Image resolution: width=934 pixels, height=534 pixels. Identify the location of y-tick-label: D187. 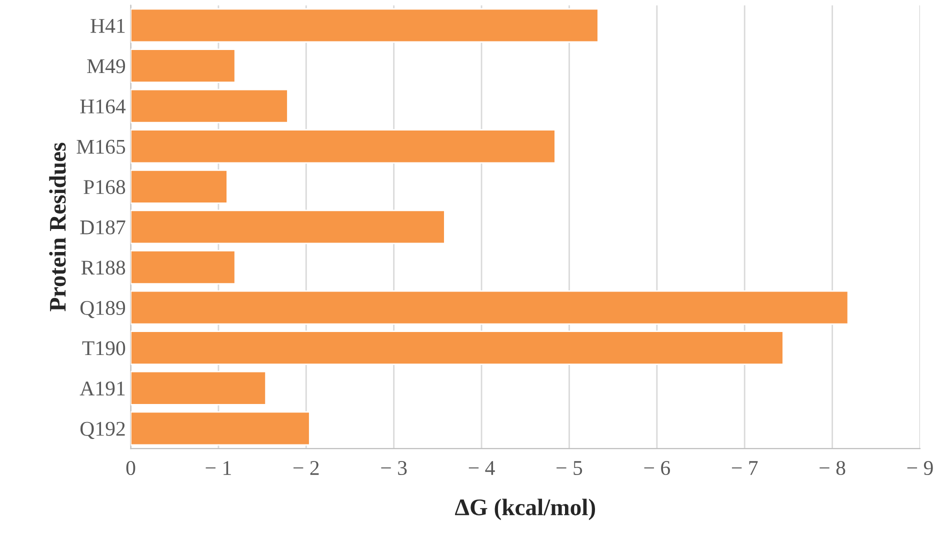
(103, 227).